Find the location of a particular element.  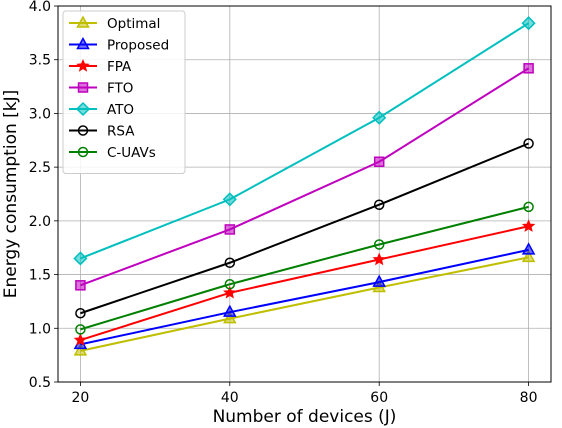

x-tick-label: 60 is located at coordinates (379, 398).